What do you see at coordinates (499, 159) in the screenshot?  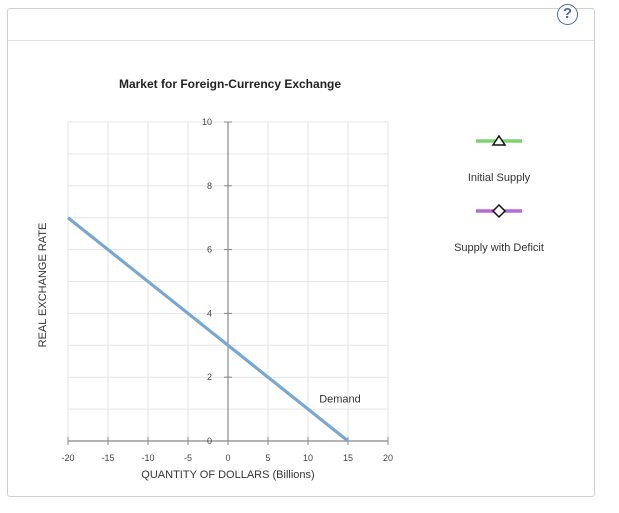 I see `legend-initial-supply: Initial Supply` at bounding box center [499, 159].